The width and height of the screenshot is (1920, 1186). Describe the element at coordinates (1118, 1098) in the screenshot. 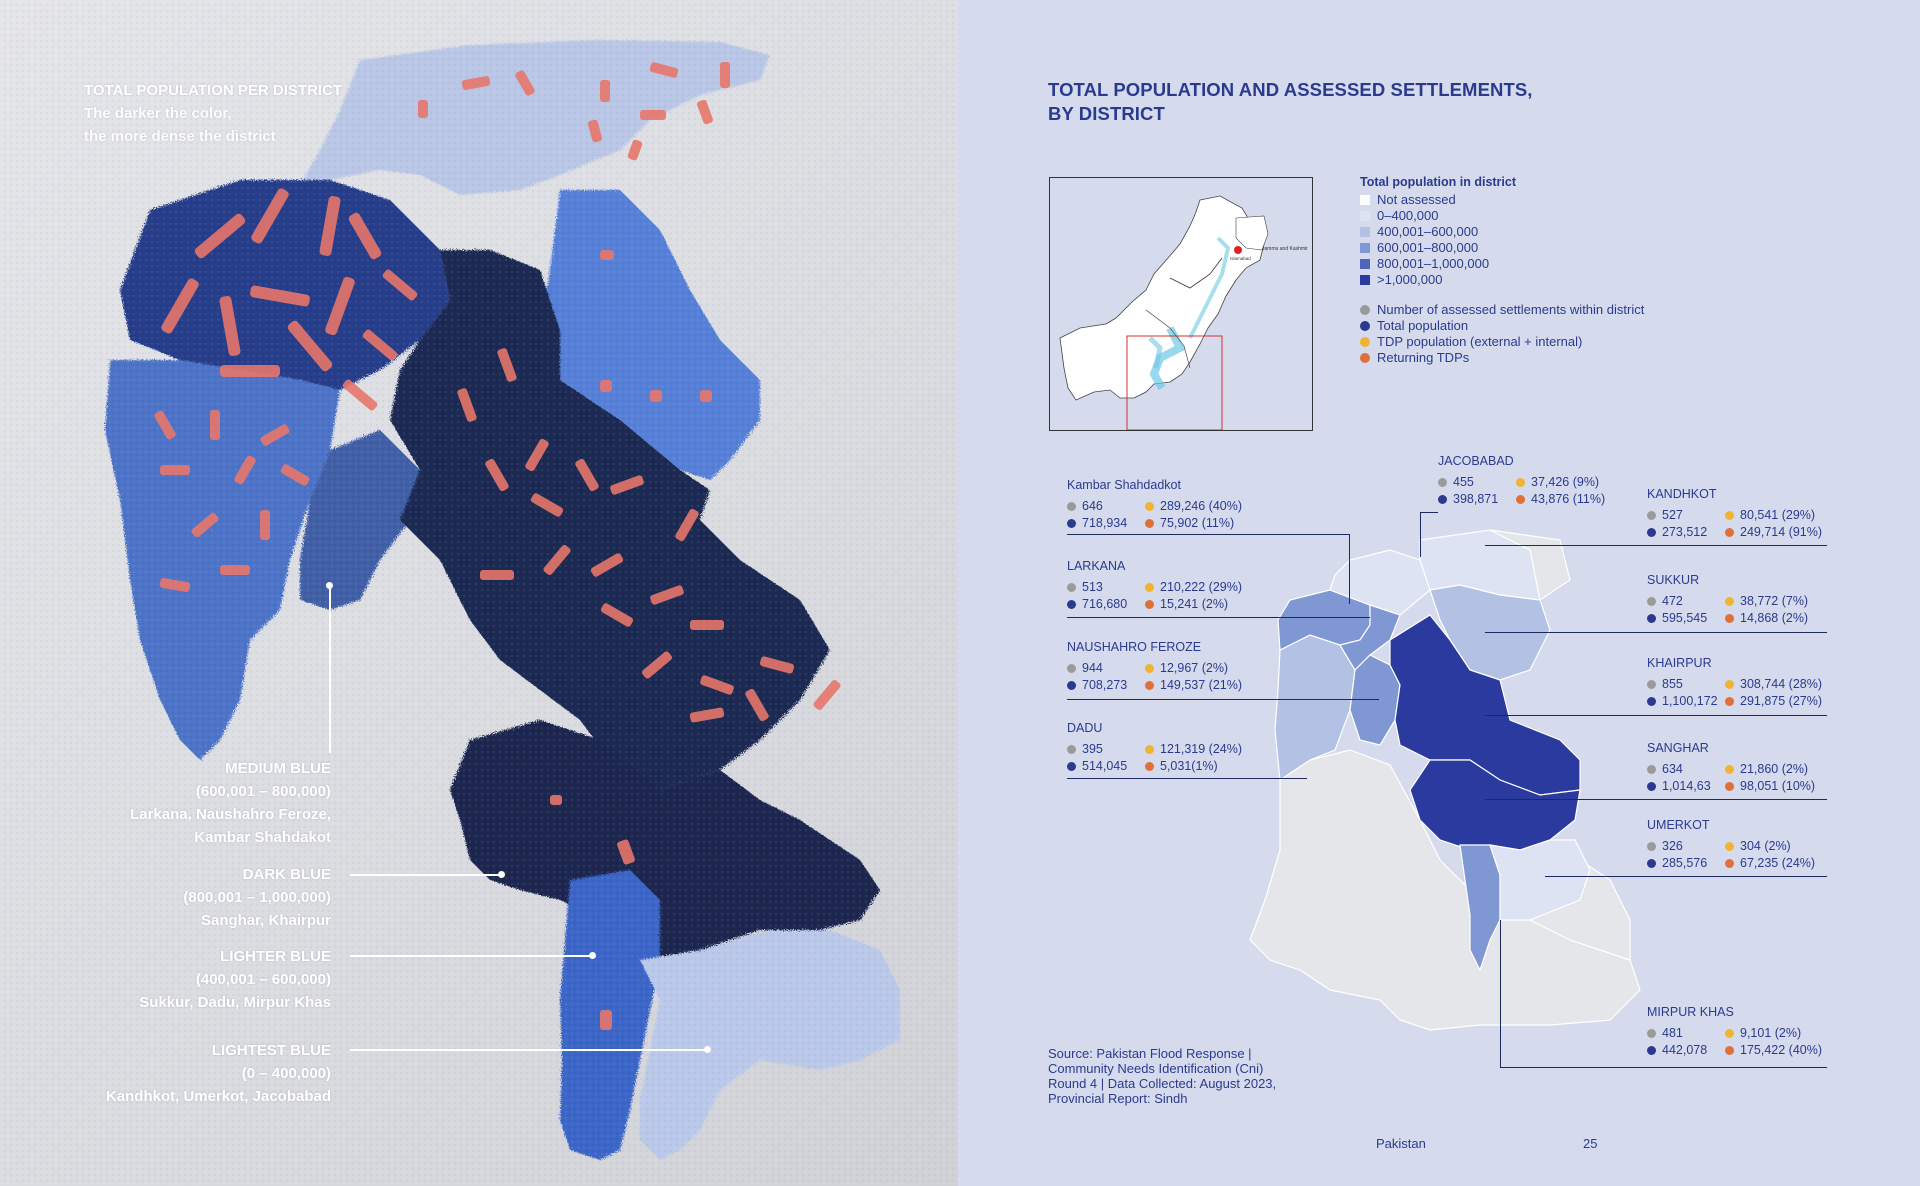

I see `source-line: Provincial Report: Sindh` at that location.